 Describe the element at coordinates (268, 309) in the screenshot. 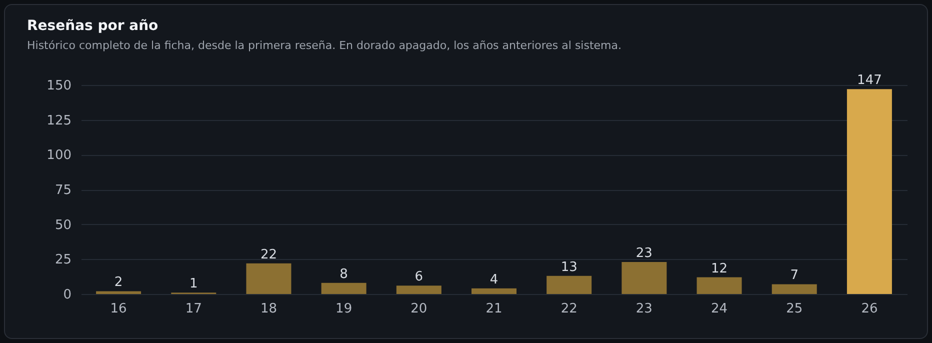

I see `x-tick-label: 18` at that location.